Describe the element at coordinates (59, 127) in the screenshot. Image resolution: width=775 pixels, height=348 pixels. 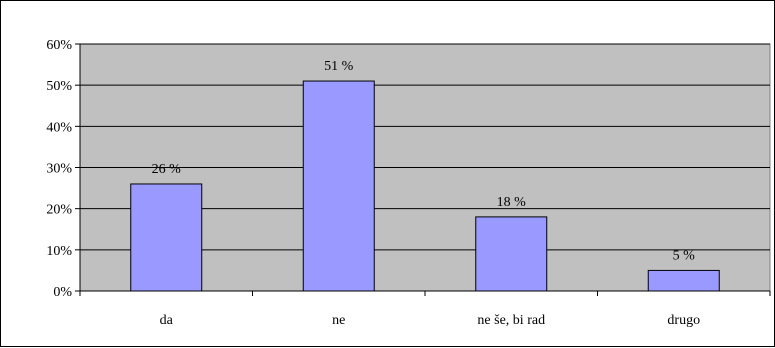
I see `y-tick-label: 40%` at that location.